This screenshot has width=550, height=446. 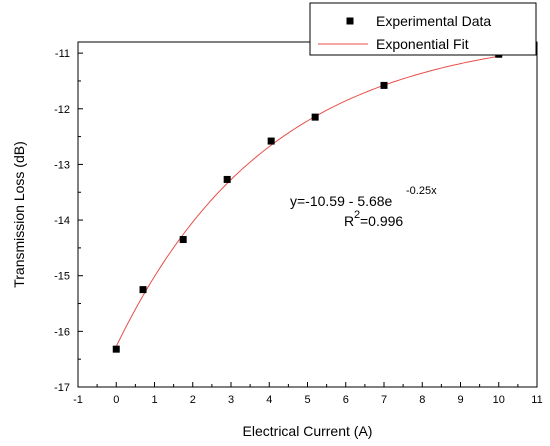 What do you see at coordinates (62, 165) in the screenshot?
I see `y-tick-label: -13` at bounding box center [62, 165].